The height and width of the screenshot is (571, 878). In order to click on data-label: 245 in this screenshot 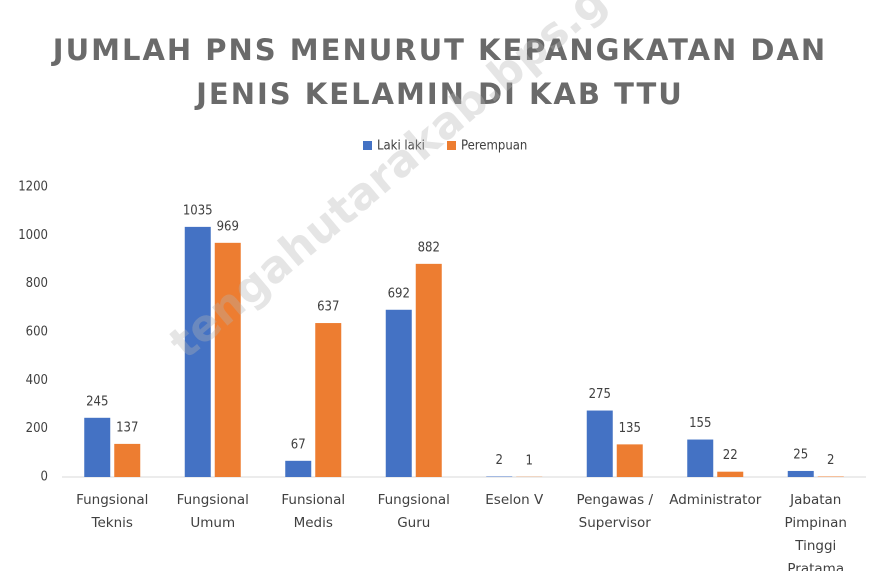, I will do `click(97, 401)`.